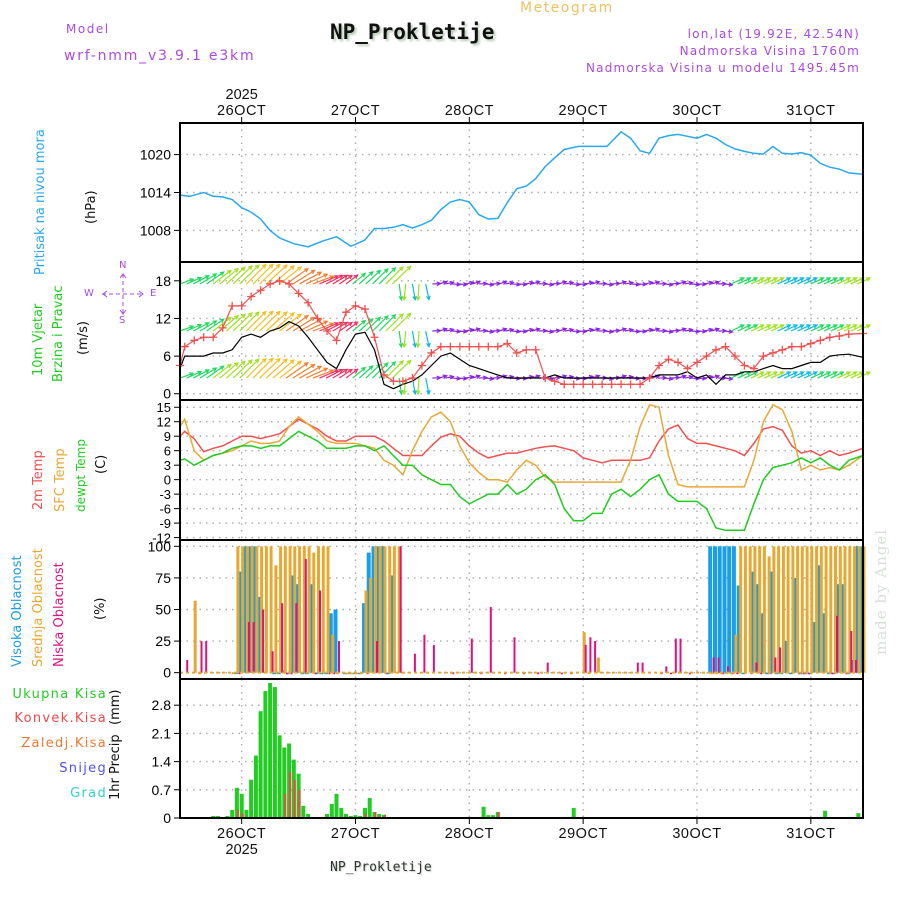  I want to click on x-tick-label-top: 26OCT, so click(241, 111).